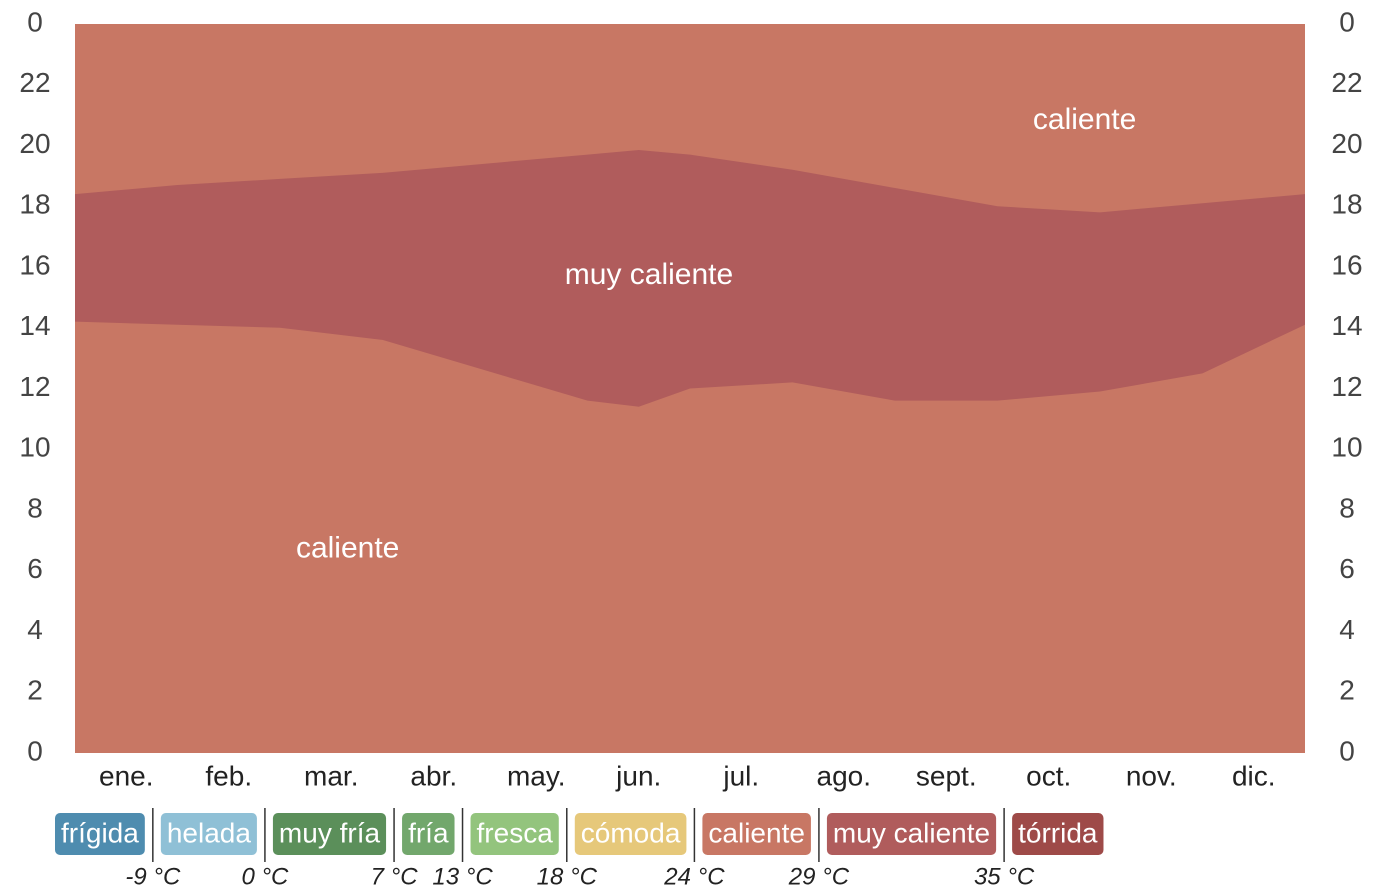  What do you see at coordinates (1346, 82) in the screenshot?
I see `y2-tick-label: 22` at bounding box center [1346, 82].